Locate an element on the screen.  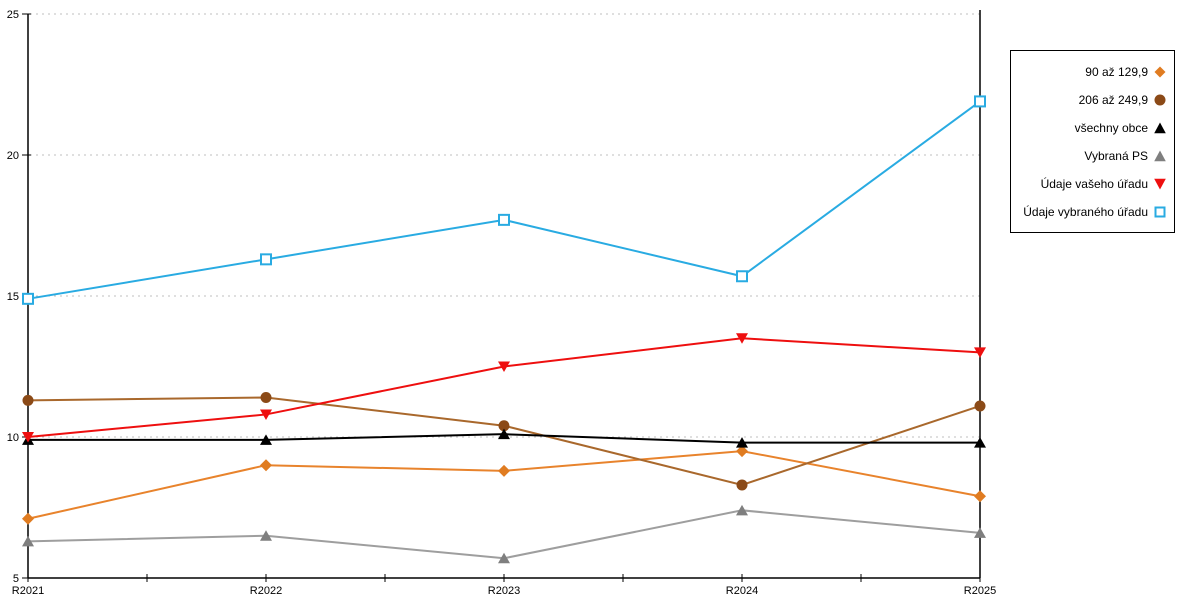
marker-s4-R2021 is located at coordinates (28, 437).